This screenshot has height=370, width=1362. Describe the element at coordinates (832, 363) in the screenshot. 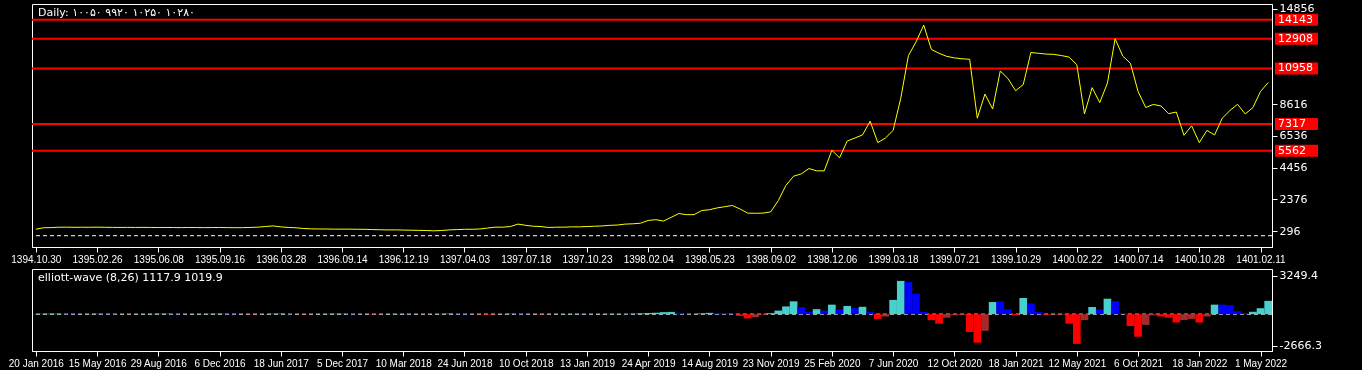

I see `x-tick-label: 25 Feb 2020` at that location.